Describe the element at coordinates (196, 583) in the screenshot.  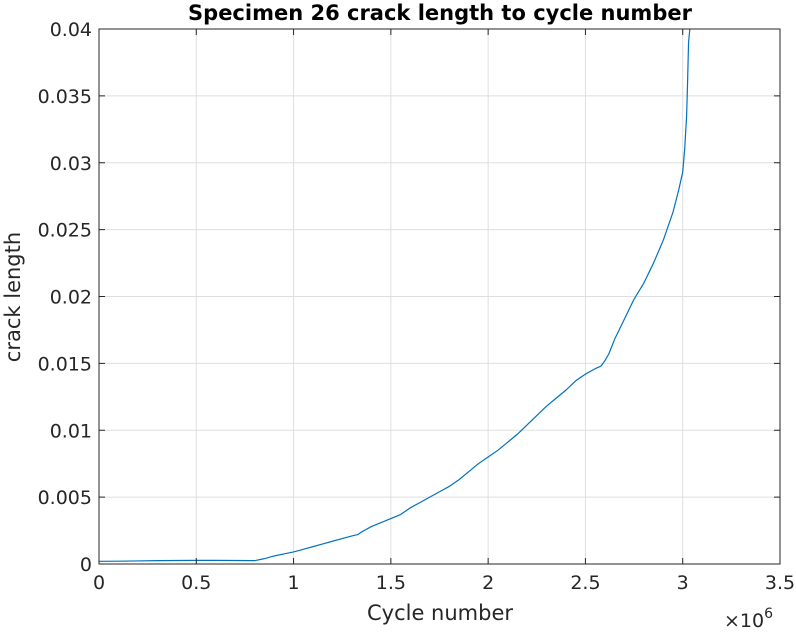
I see `x-tick-label: 0.5` at that location.